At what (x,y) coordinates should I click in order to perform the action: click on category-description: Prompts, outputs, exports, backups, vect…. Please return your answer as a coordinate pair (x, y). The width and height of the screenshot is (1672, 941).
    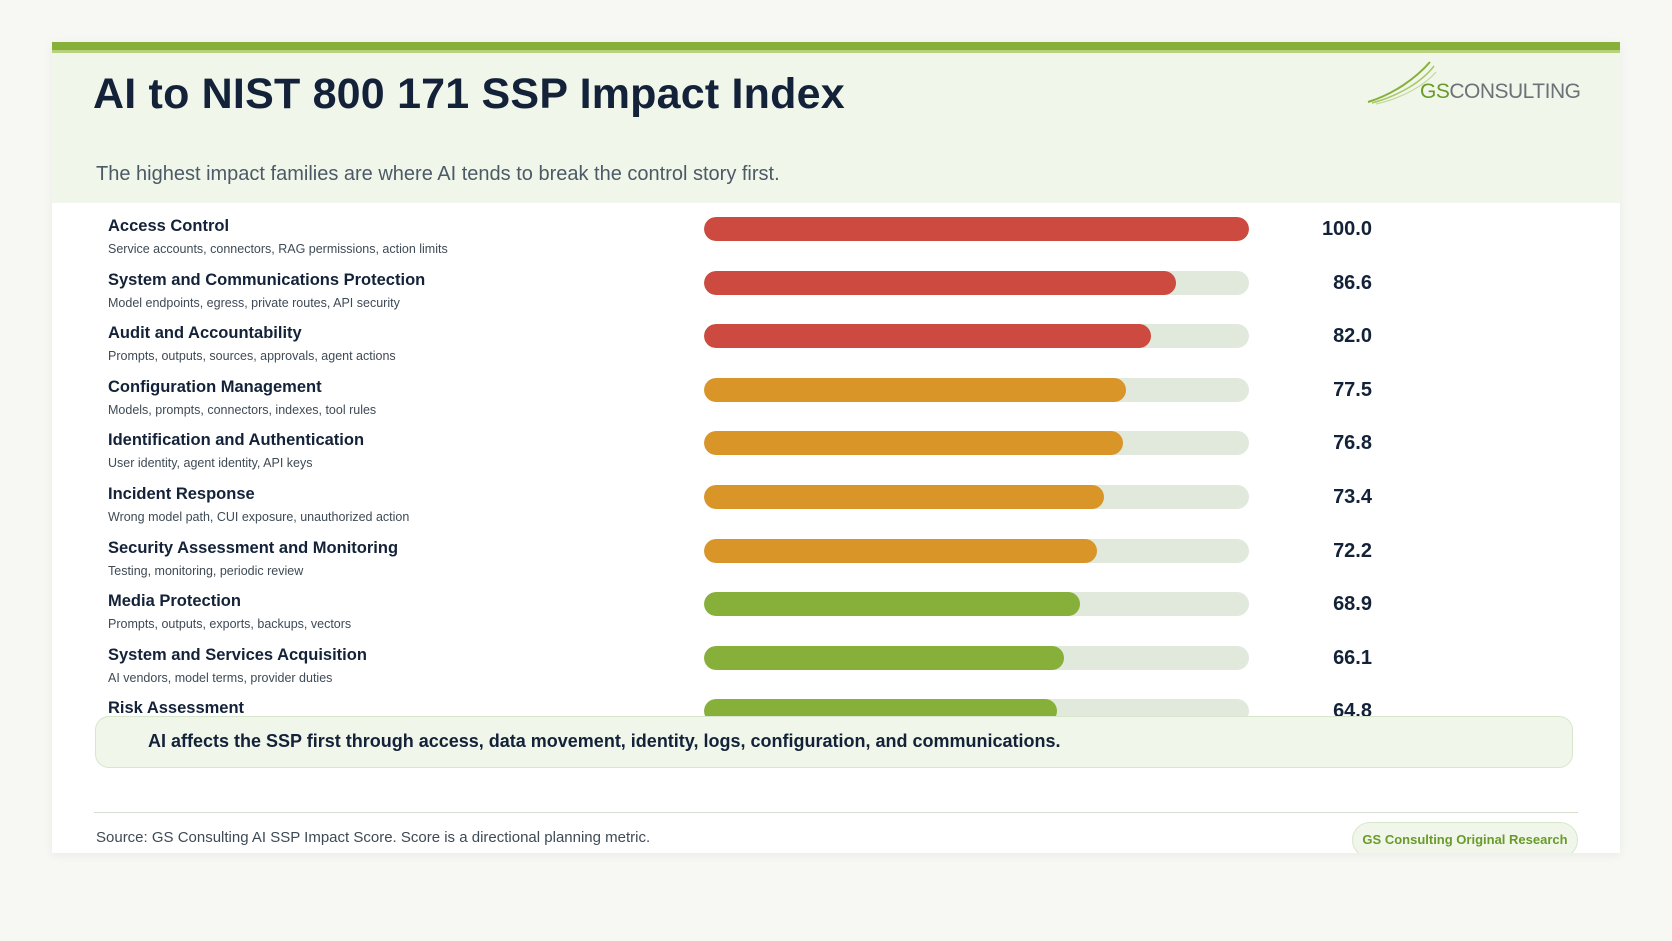
    Looking at the image, I should click on (230, 624).